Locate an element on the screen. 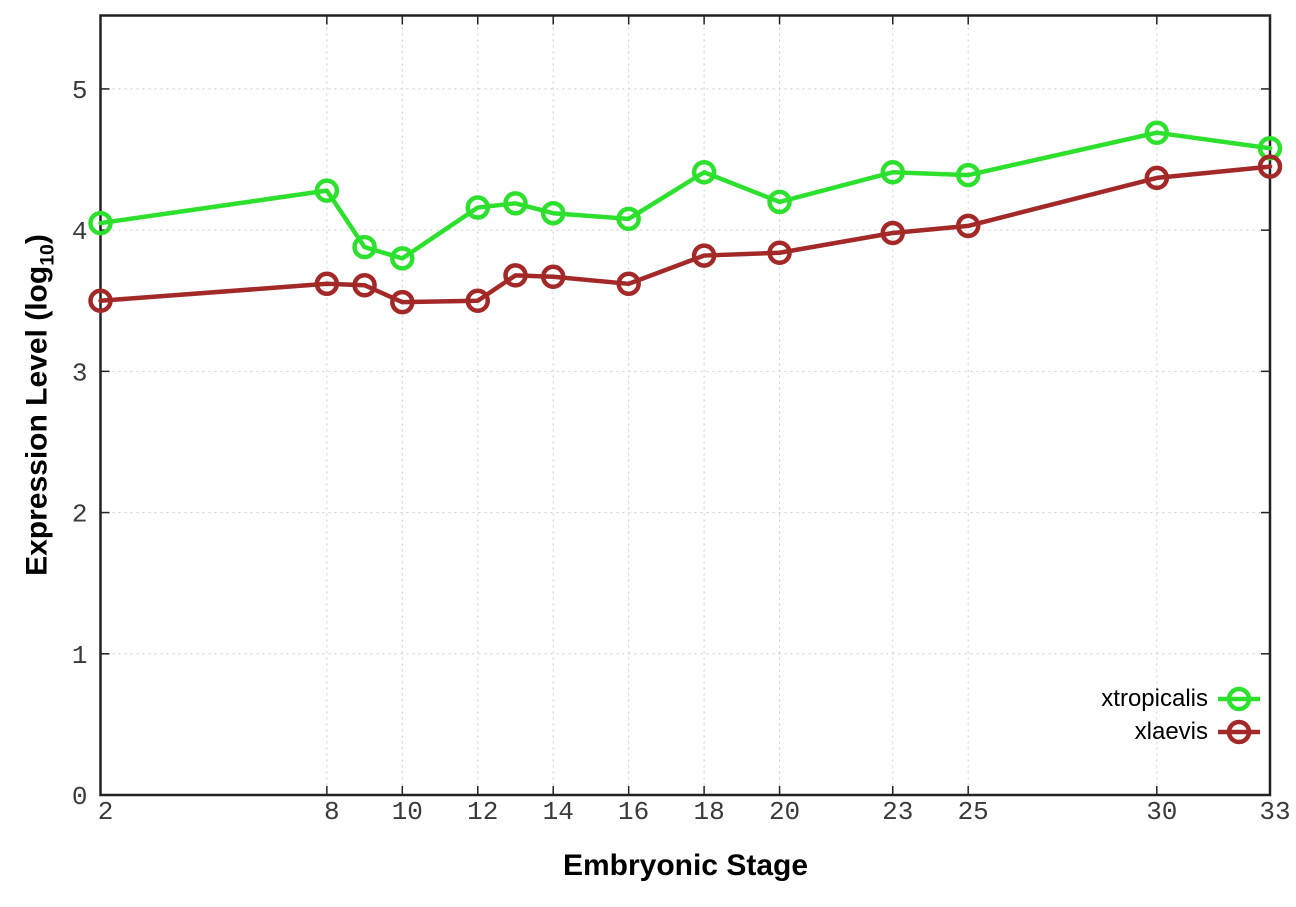 This screenshot has width=1296, height=907. y-tick-label: 5 is located at coordinates (80, 91).